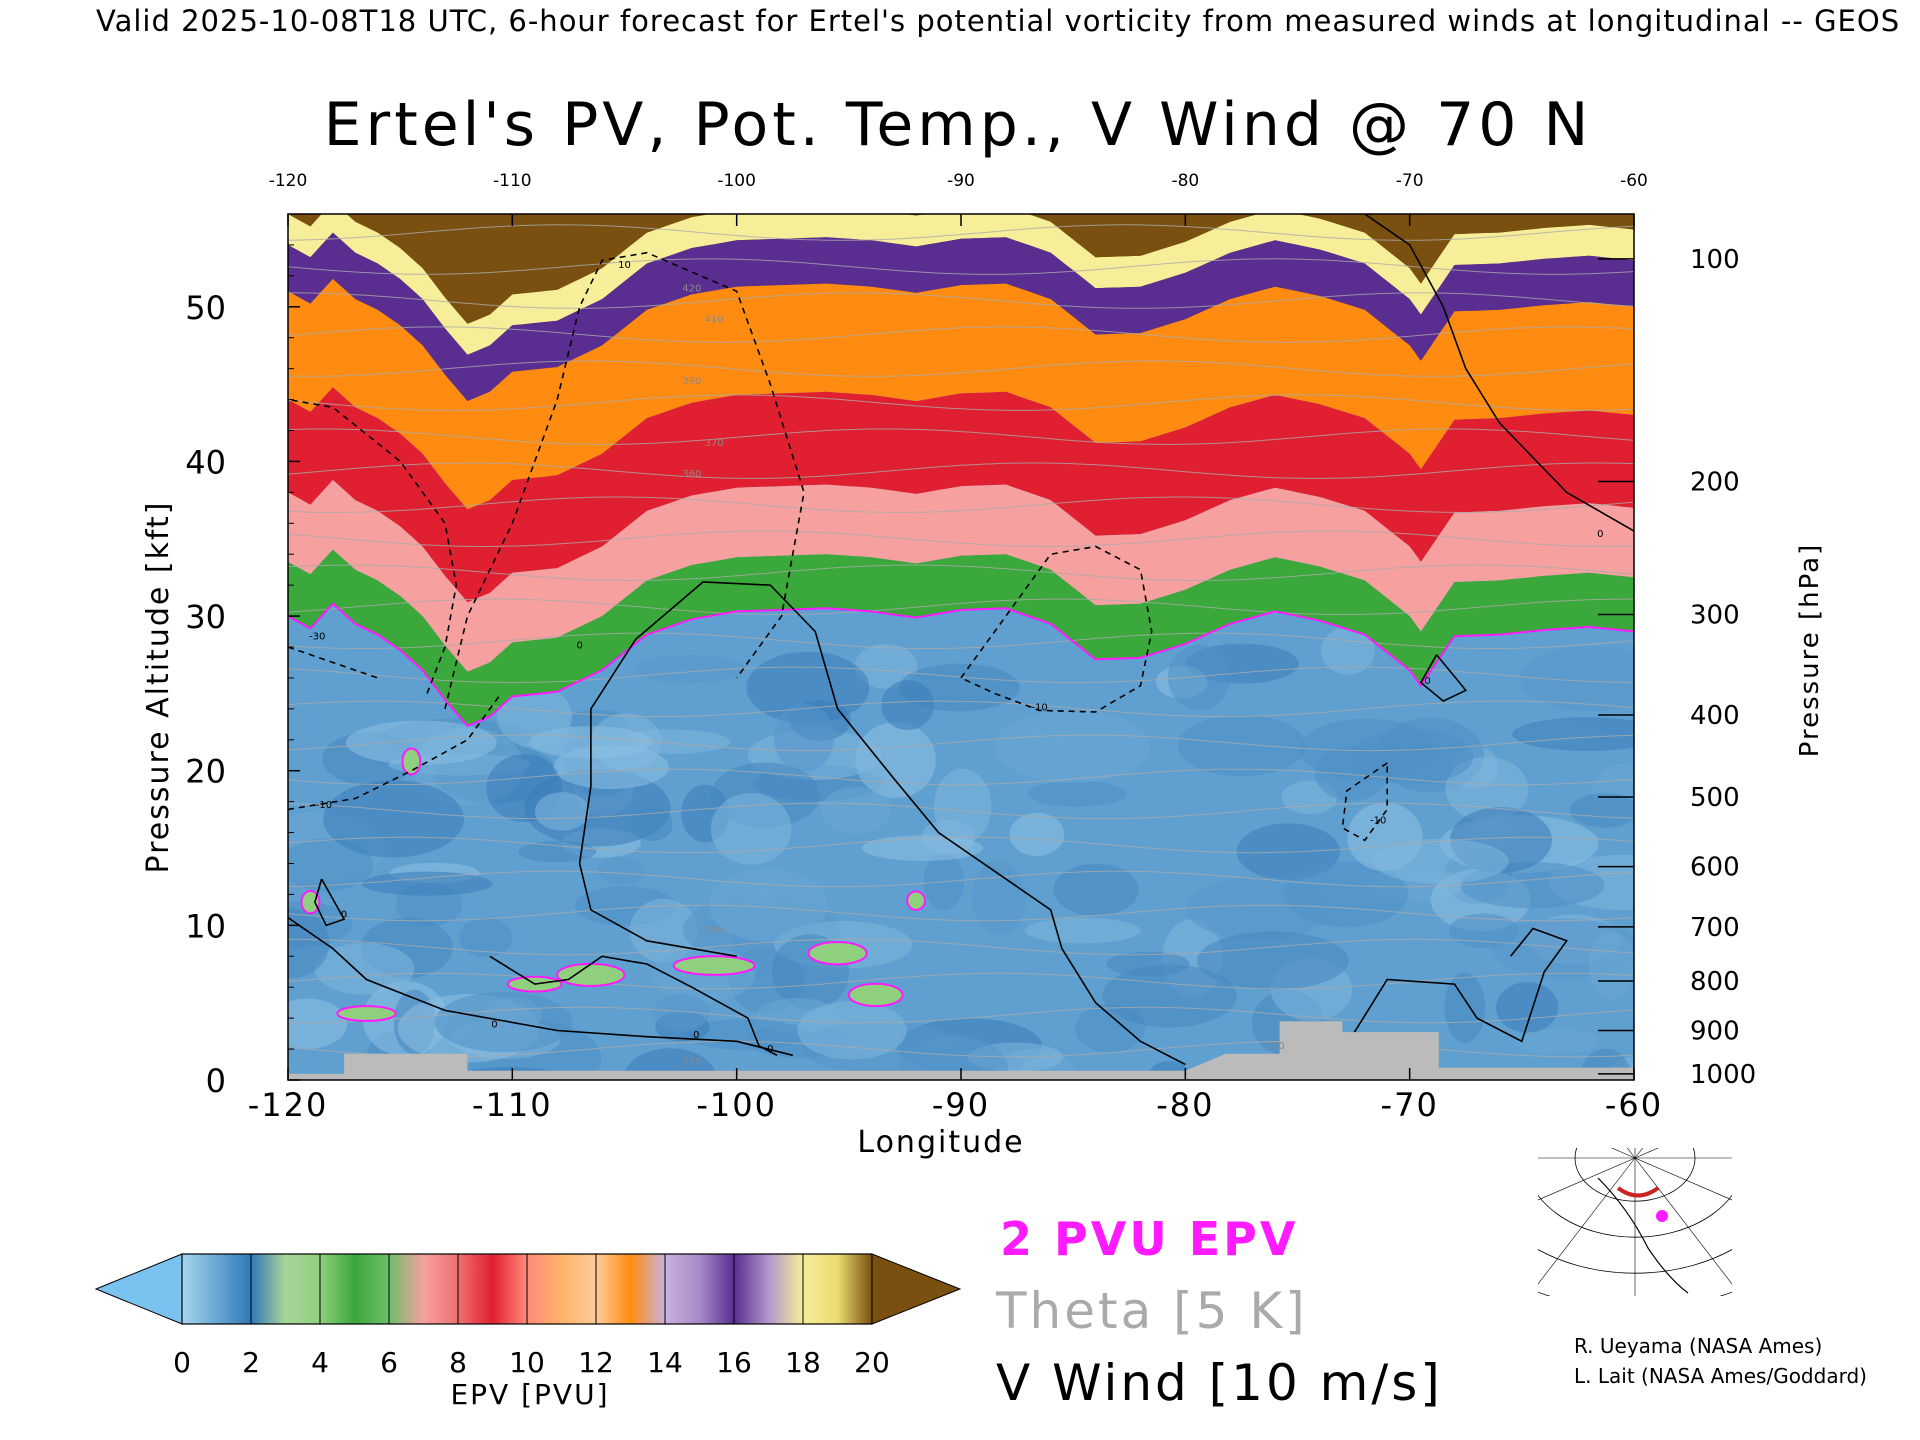  Describe the element at coordinates (1723, 1075) in the screenshot. I see `pressure-tick-label: 1000` at that location.